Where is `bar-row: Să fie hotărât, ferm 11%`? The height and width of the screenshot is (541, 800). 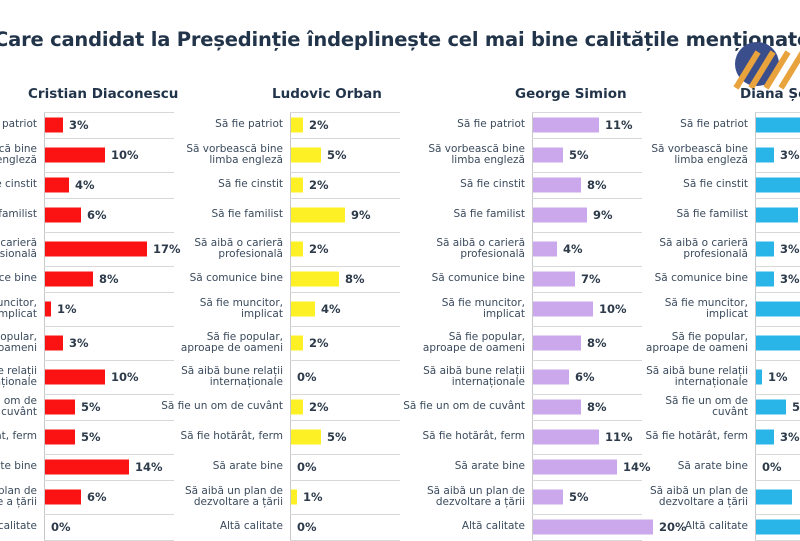
bar-row: Să fie hotărât, ferm 11% is located at coordinates (522, 437).